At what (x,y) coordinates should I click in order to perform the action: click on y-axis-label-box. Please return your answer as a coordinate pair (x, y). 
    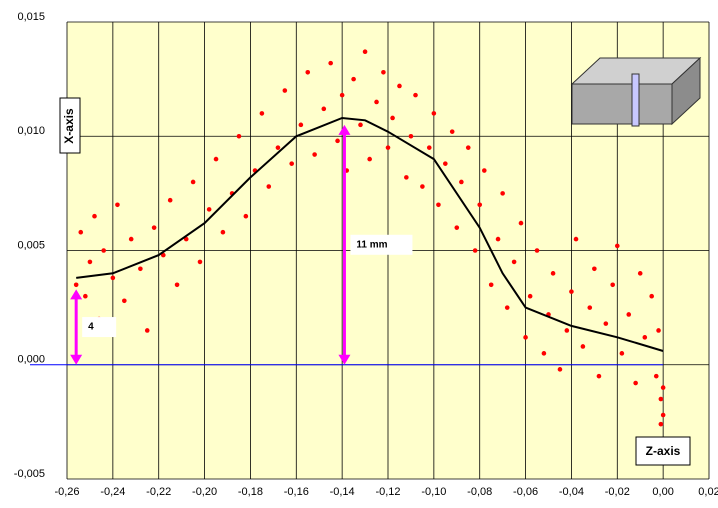
    Looking at the image, I should click on (70, 125).